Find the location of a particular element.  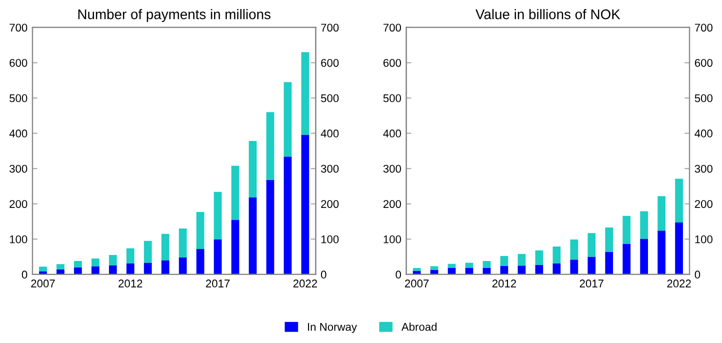

legend-label: In Norway is located at coordinates (332, 328).